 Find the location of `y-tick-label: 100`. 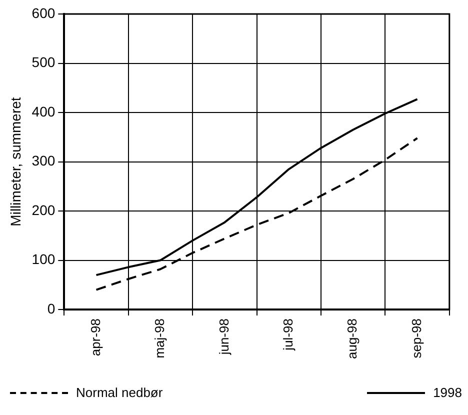

y-tick-label: 100 is located at coordinates (44, 259).